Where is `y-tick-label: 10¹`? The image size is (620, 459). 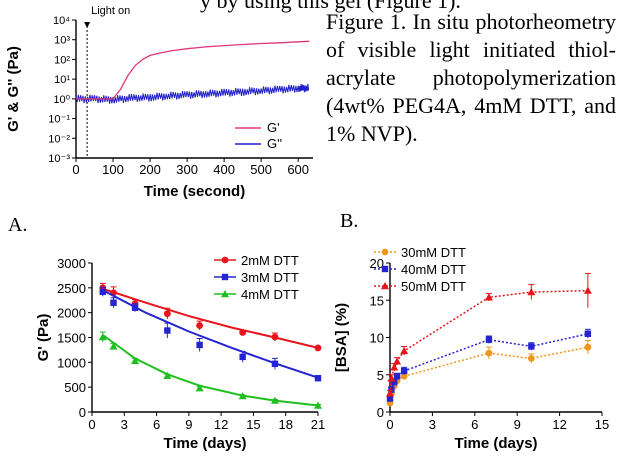
y-tick-label: 10¹ is located at coordinates (62, 80).